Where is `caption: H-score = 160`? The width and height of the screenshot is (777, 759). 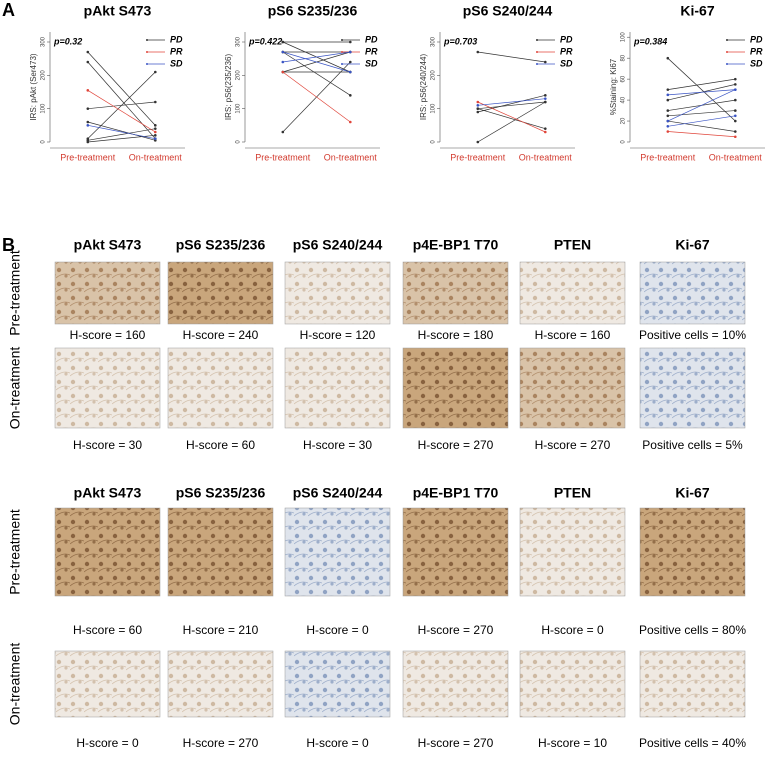
caption: H-score = 160 is located at coordinates (108, 335).